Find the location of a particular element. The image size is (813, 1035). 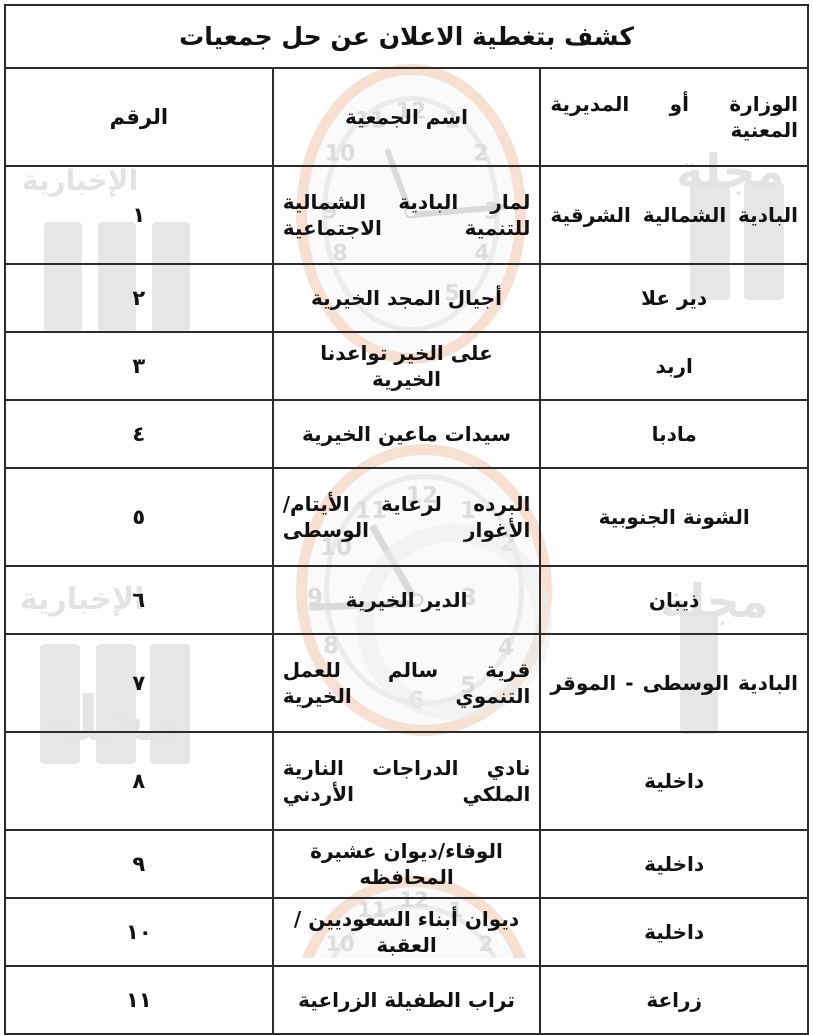

cell-number: ٢ is located at coordinates (139, 298).